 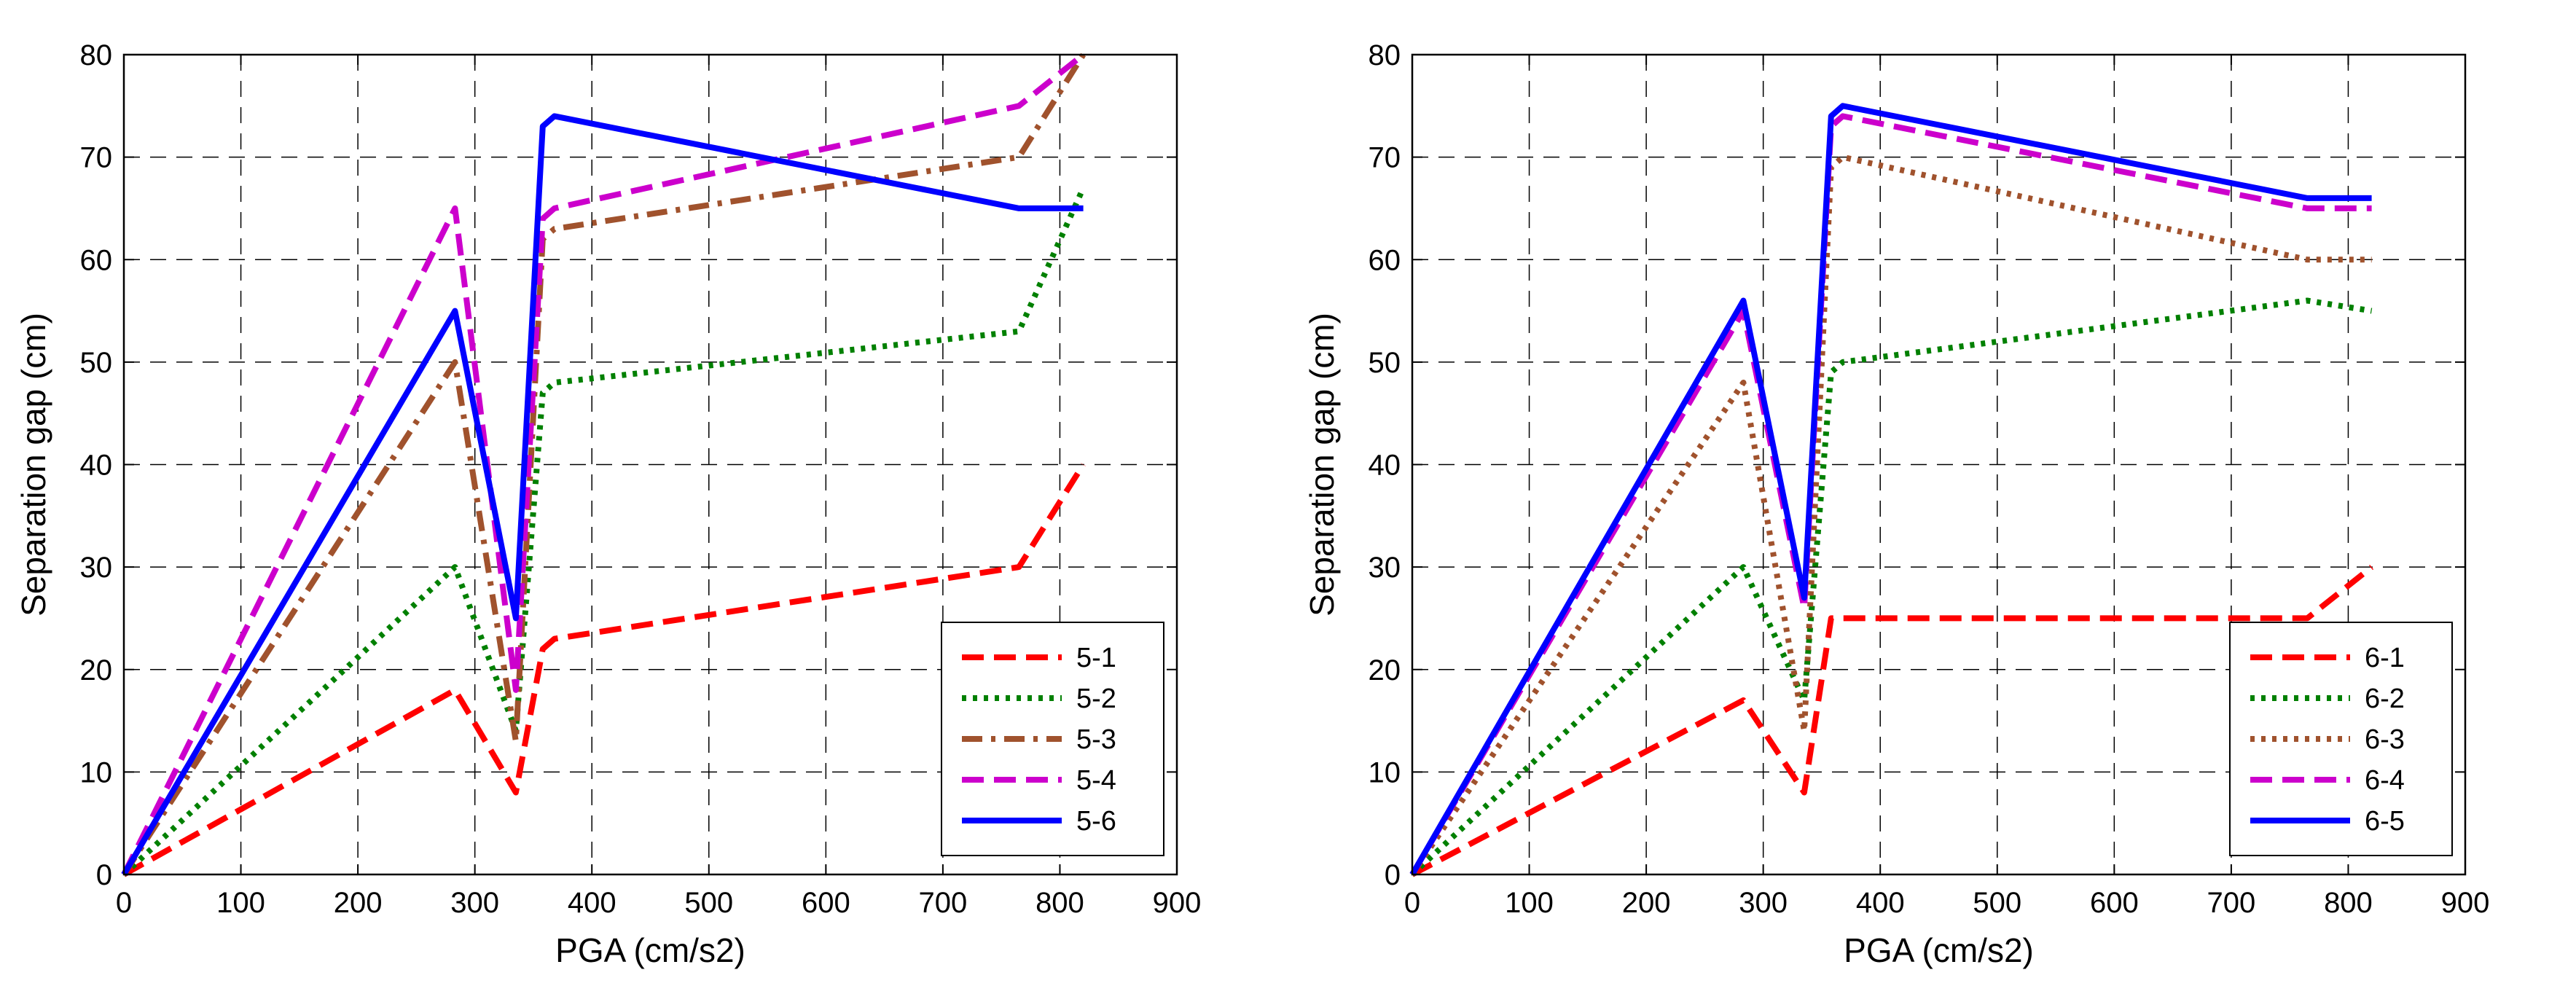 What do you see at coordinates (2385, 822) in the screenshot?
I see `legend-label-6-5: 6-5` at bounding box center [2385, 822].